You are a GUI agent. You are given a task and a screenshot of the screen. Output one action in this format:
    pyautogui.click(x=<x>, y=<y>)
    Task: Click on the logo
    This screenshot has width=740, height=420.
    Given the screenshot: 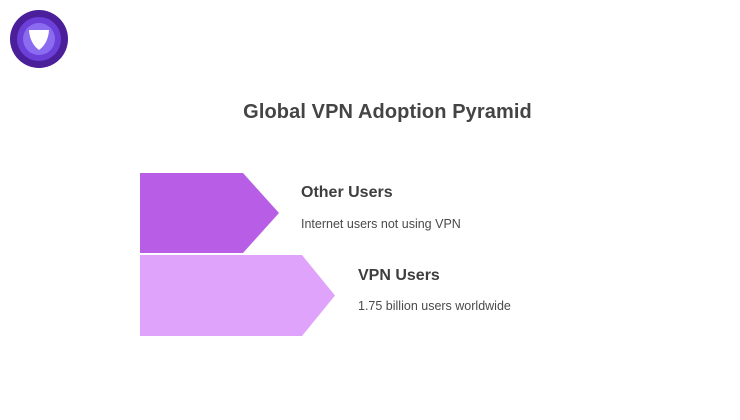 What is the action you would take?
    pyautogui.click(x=39, y=39)
    